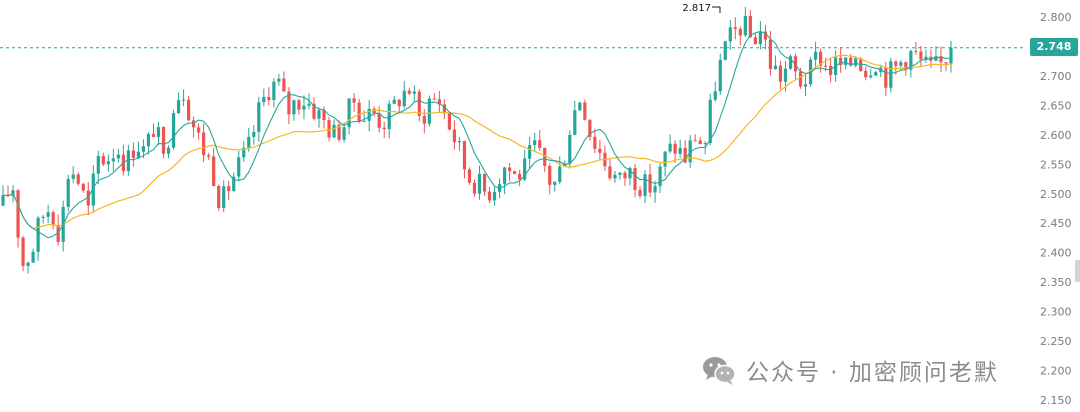 Image resolution: width=1080 pixels, height=412 pixels. I want to click on y-tick-label: 2.250, so click(1056, 341).